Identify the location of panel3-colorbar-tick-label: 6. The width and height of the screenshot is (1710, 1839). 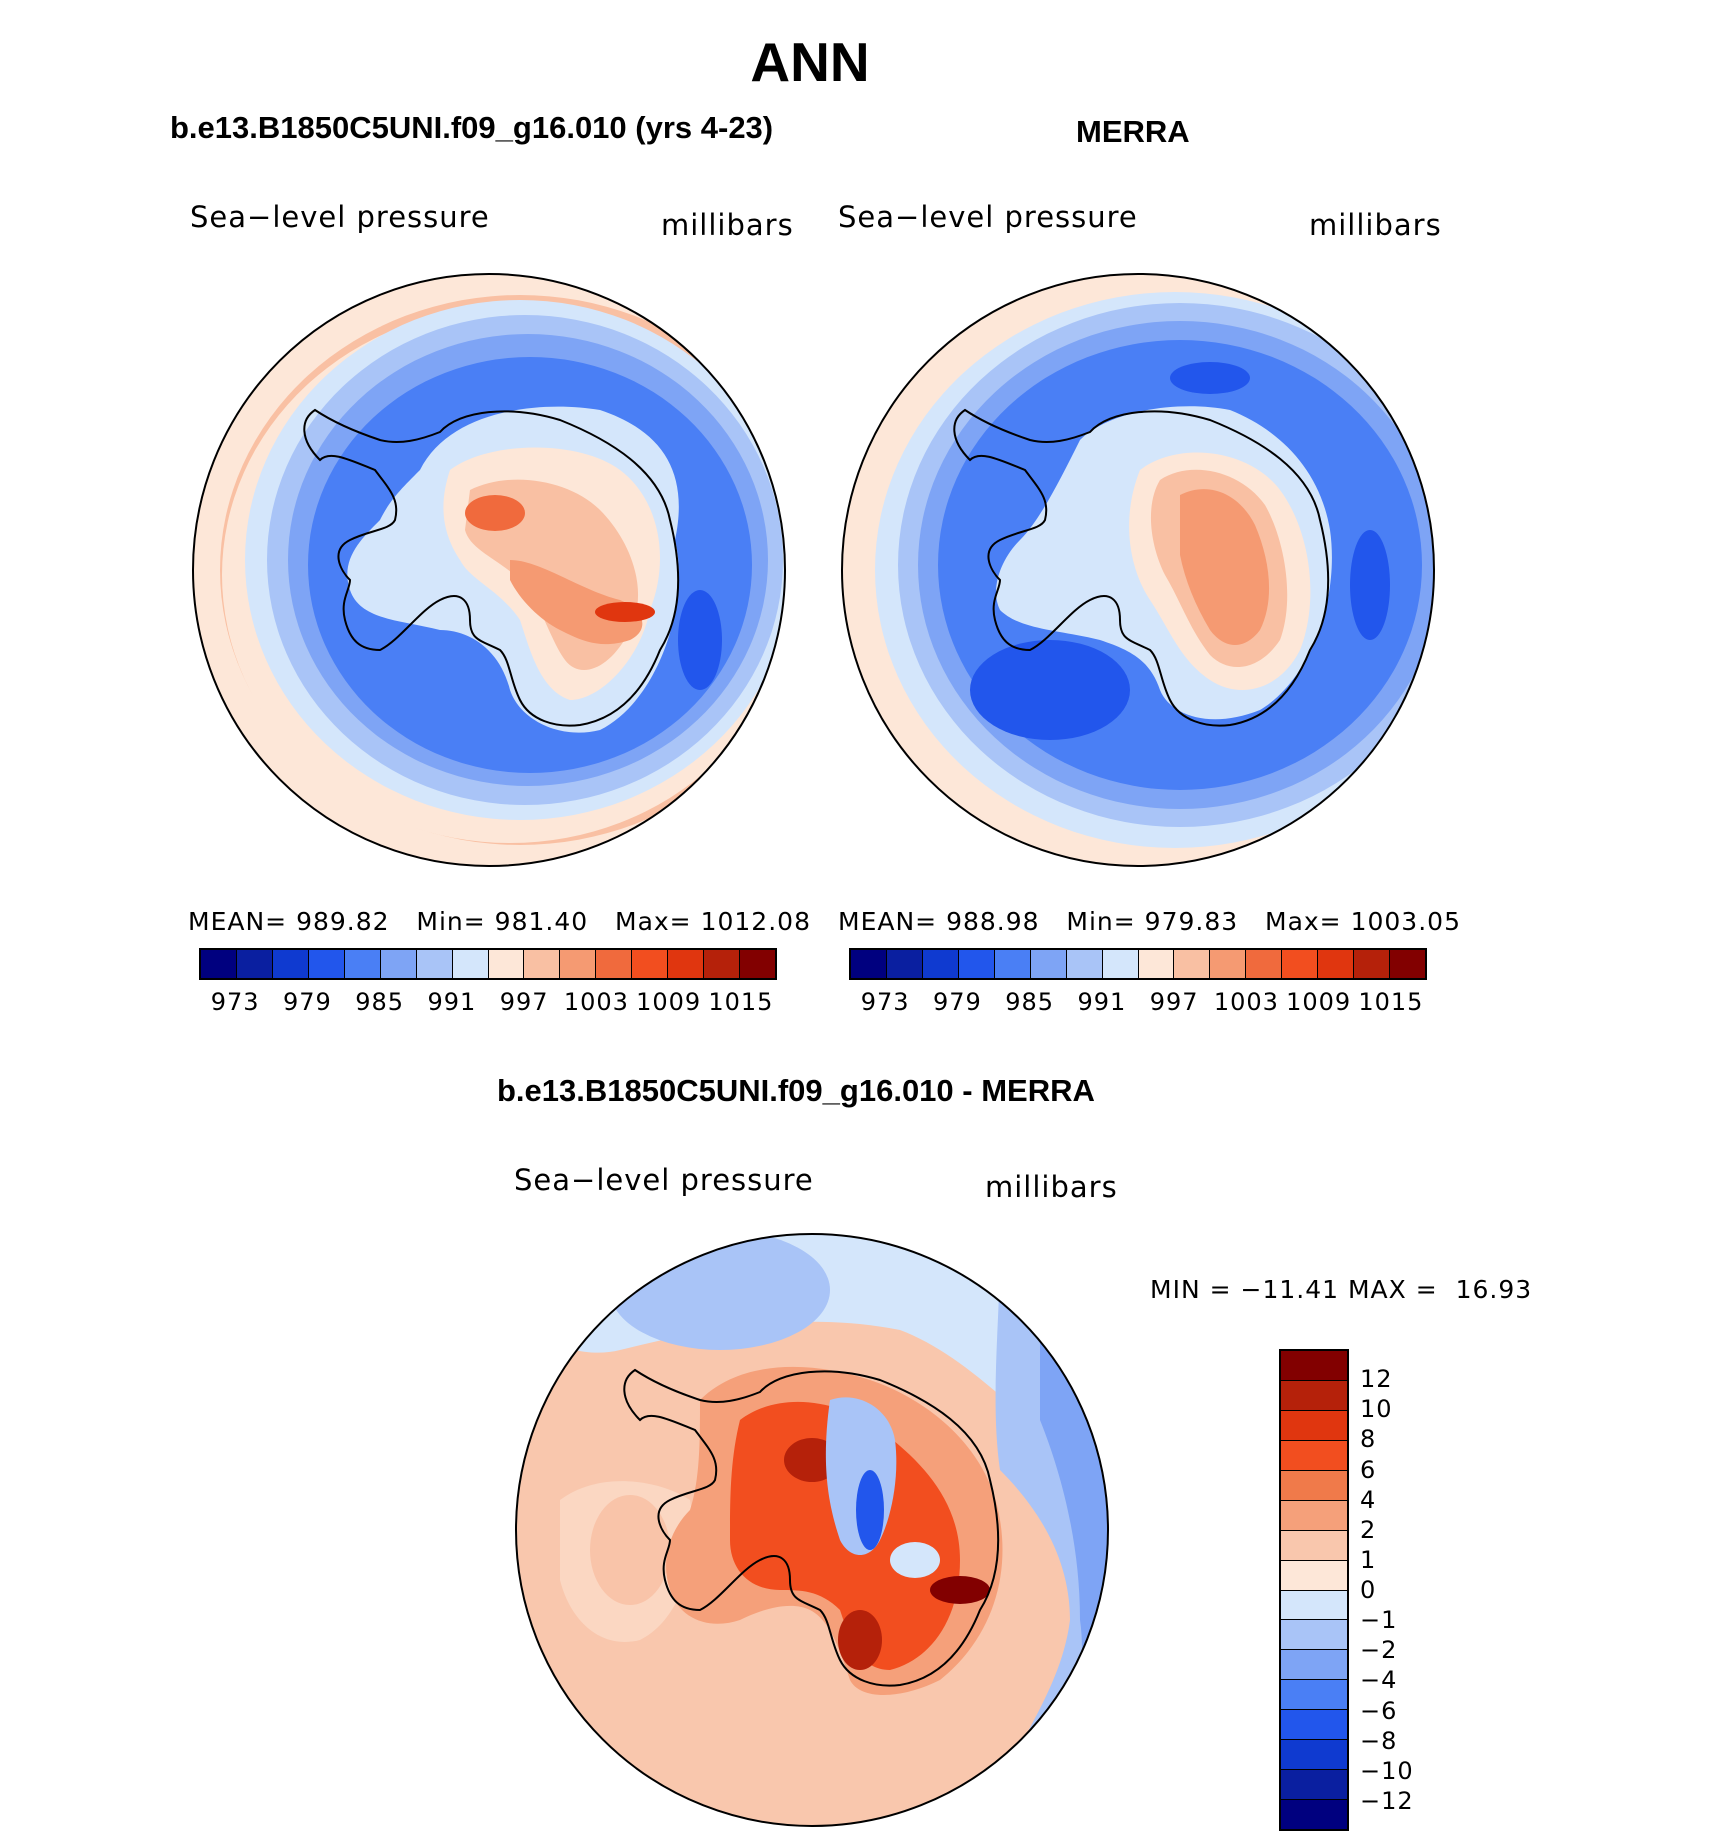
(1368, 1469).